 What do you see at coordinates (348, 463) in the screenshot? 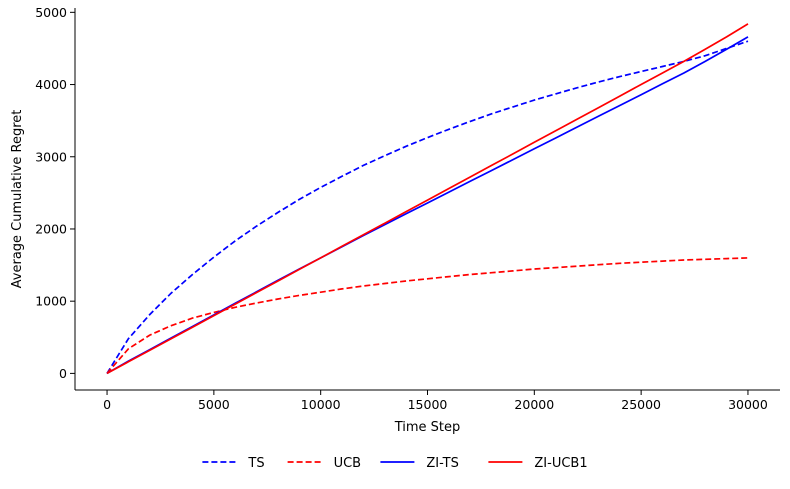
I see `legend-label: UCB` at bounding box center [348, 463].